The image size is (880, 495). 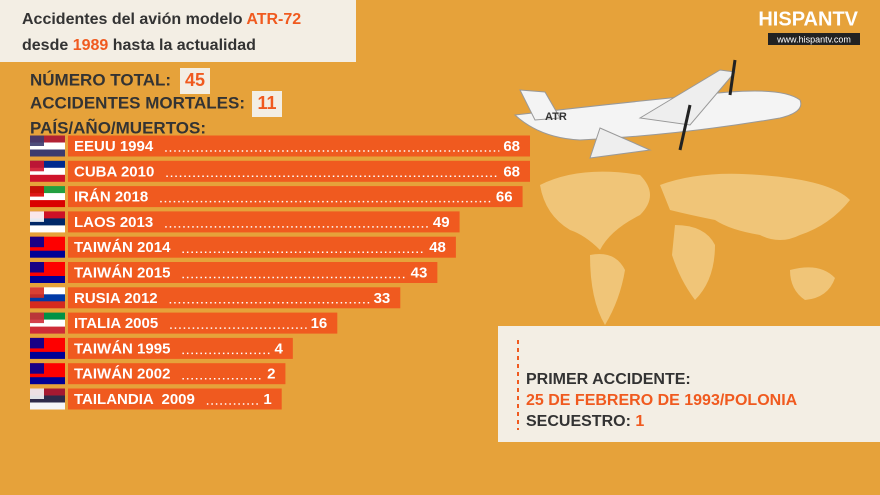 What do you see at coordinates (122, 374) in the screenshot?
I see `category-label: TAIWÁN 2002` at bounding box center [122, 374].